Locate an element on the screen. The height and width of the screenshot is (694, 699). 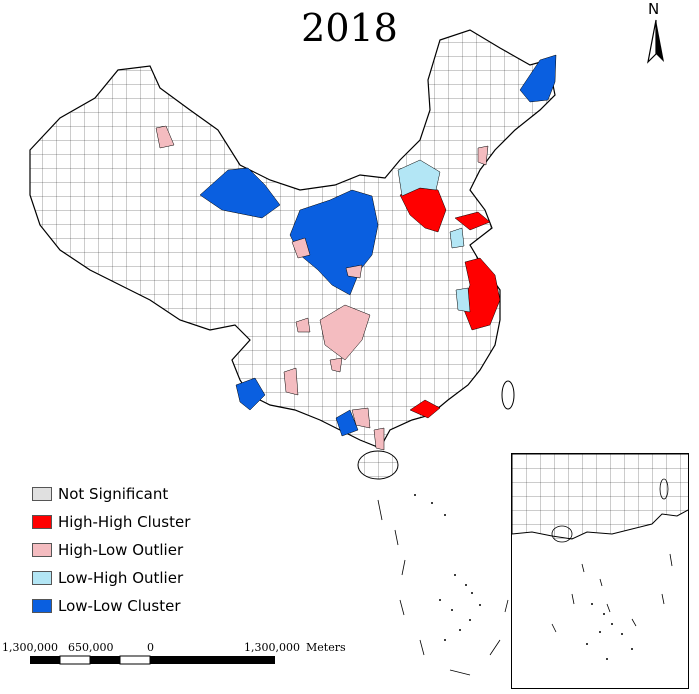
high-high-region-shandong is located at coordinates (472, 221).